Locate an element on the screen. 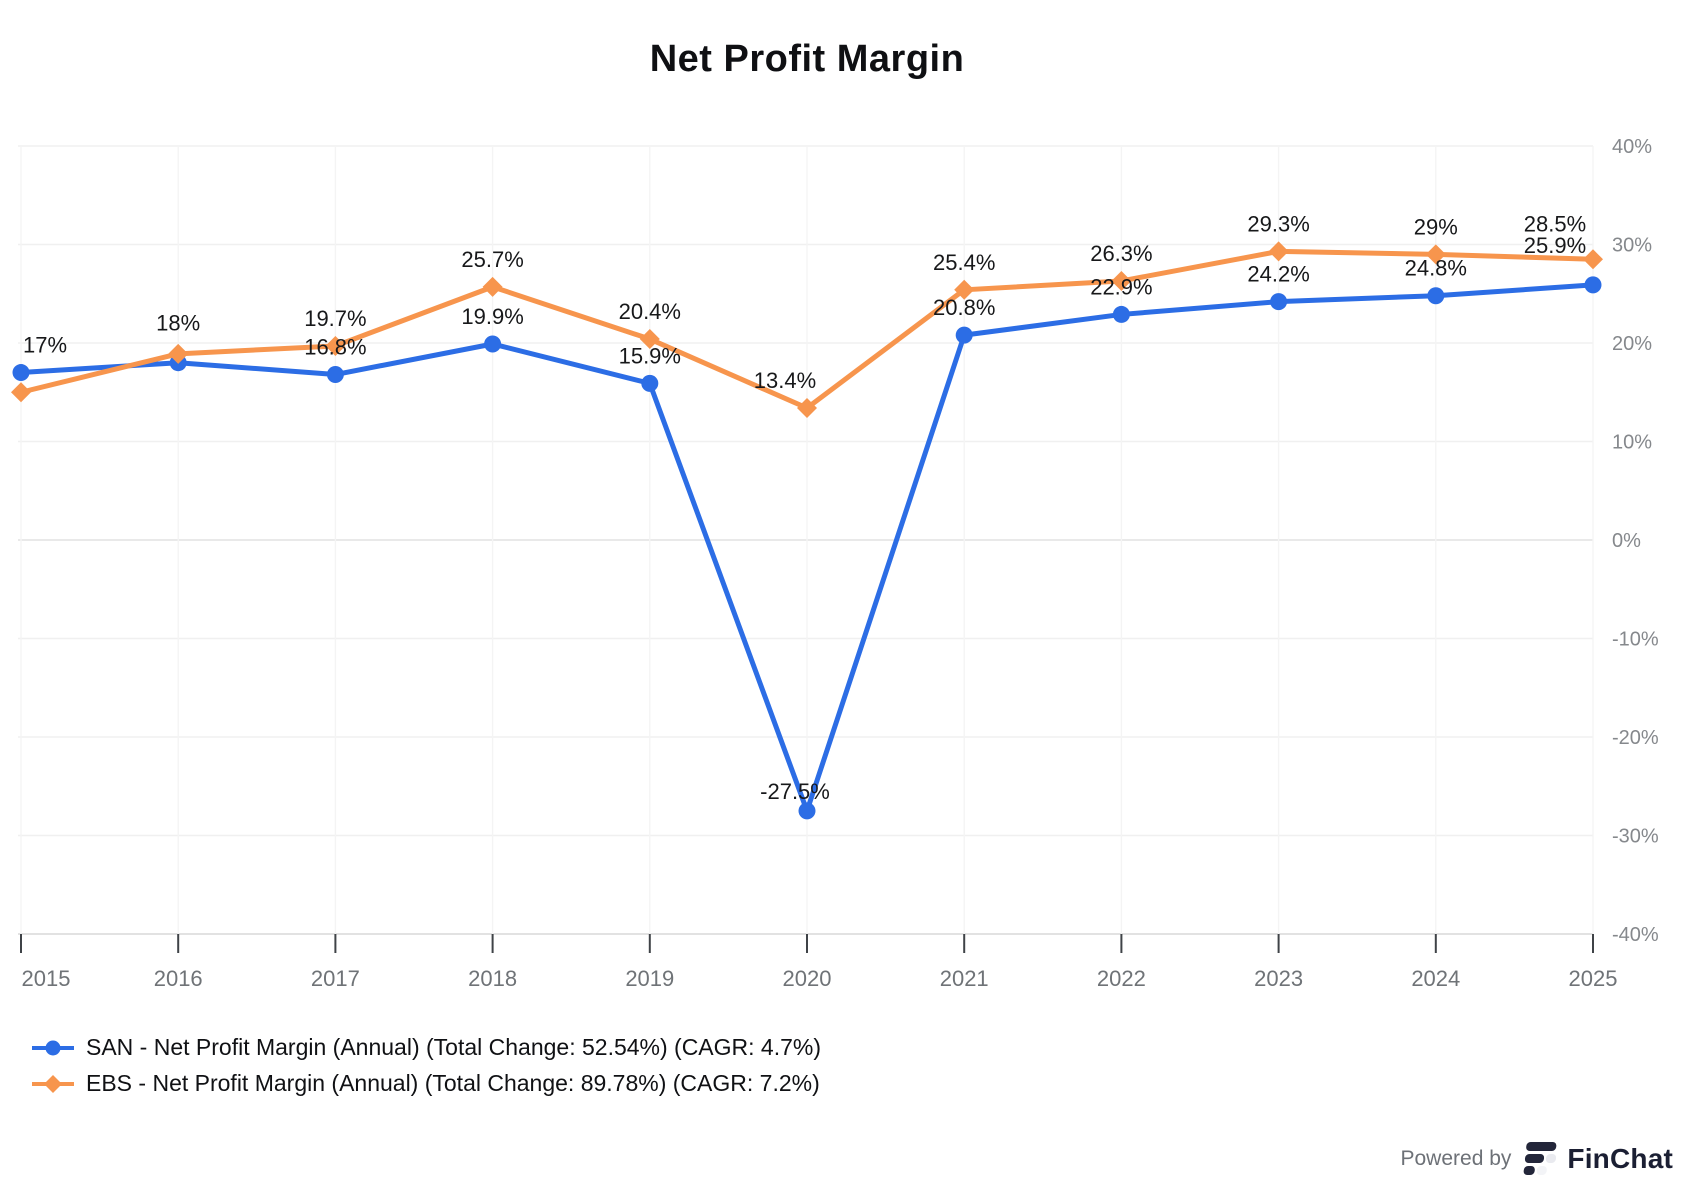 This screenshot has width=1693, height=1201. legend-marker-circle-icon is located at coordinates (53, 1047).